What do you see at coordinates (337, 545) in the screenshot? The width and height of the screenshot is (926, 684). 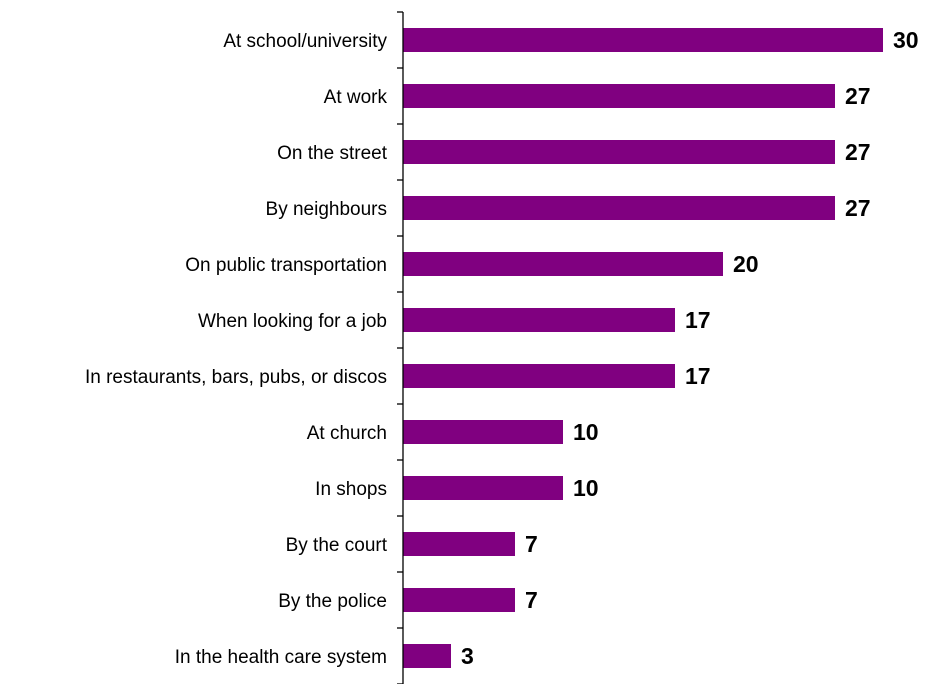 I see `category-label: By the court` at bounding box center [337, 545].